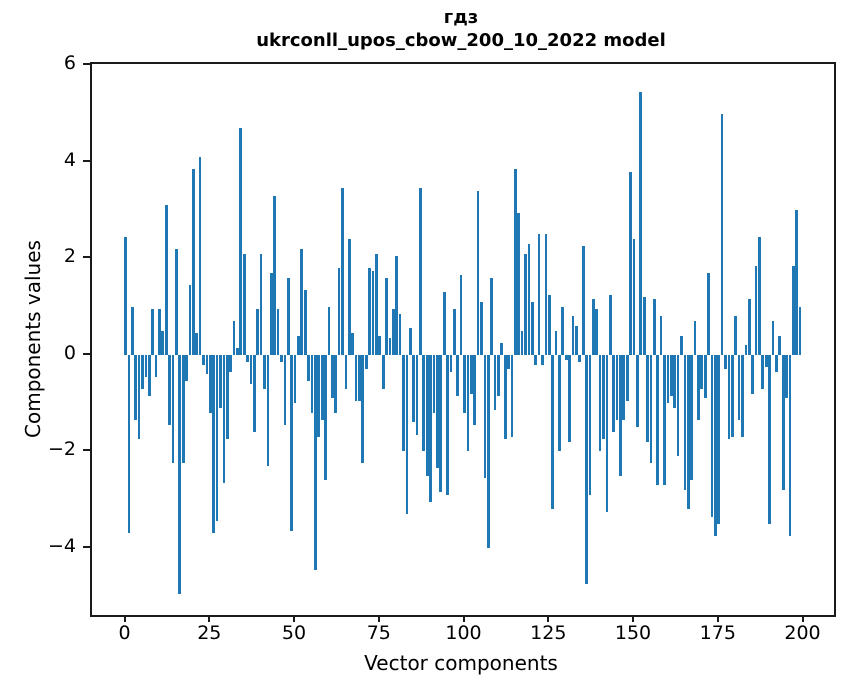 This screenshot has width=847, height=696. Describe the element at coordinates (461, 29) in the screenshot. I see `chart-title: гдз ukrconll_upos_cbow_200_10_2022 model` at that location.